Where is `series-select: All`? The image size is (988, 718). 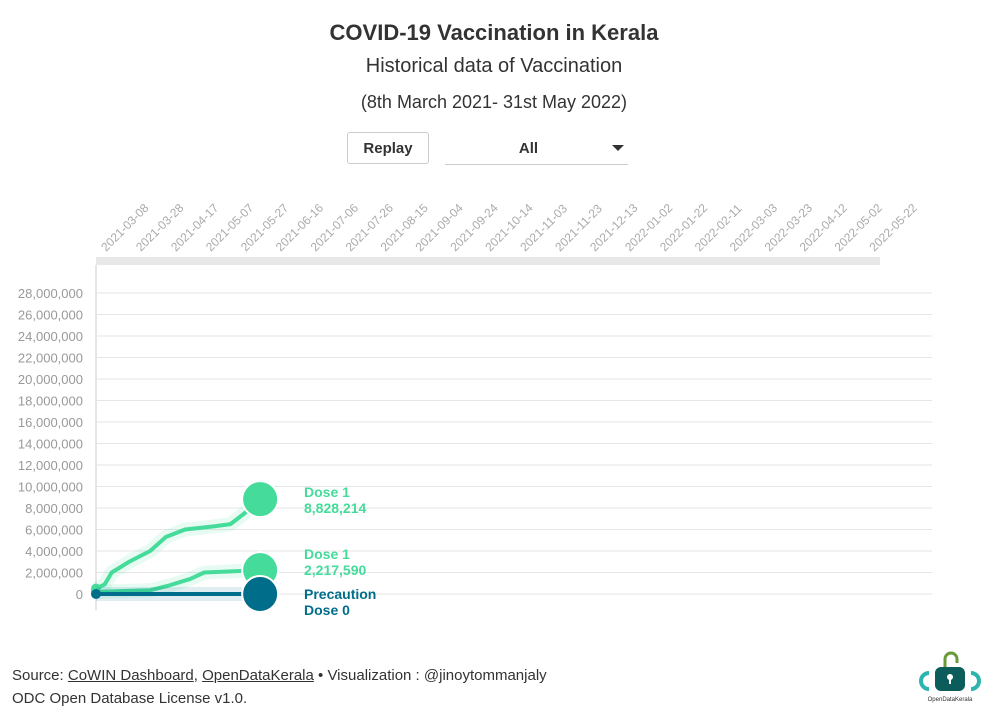 series-select: All is located at coordinates (536, 148).